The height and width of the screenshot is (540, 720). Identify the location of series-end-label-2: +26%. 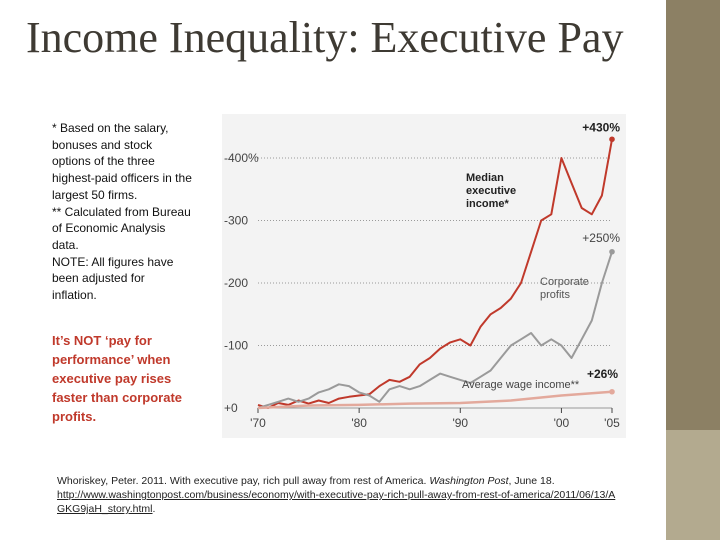
(602, 374).